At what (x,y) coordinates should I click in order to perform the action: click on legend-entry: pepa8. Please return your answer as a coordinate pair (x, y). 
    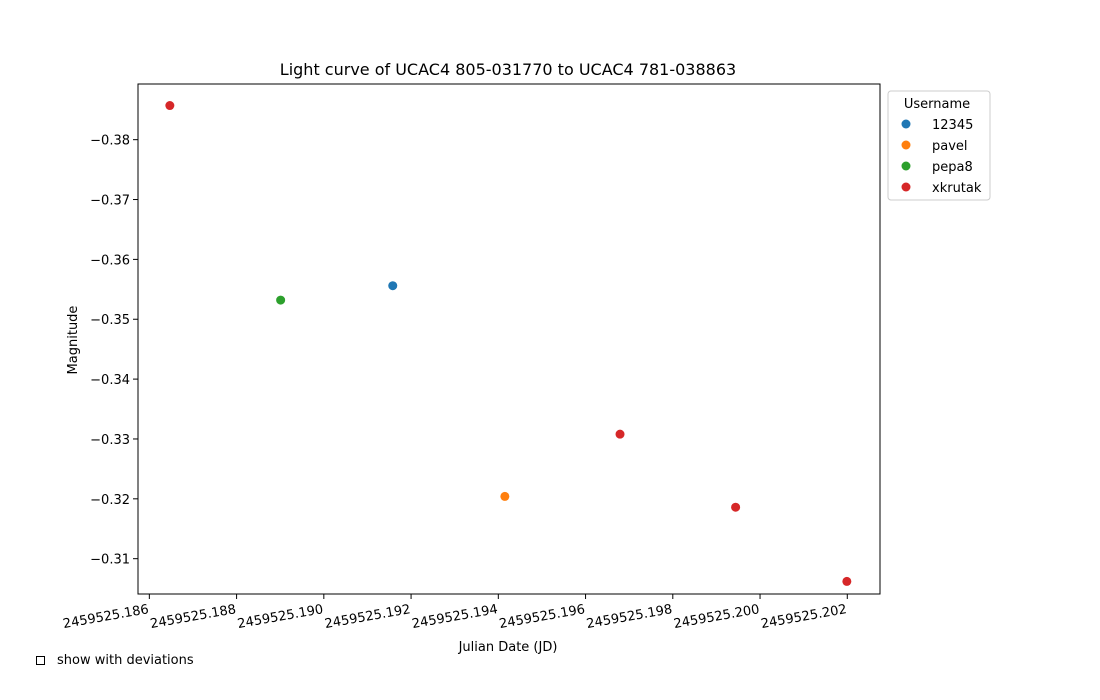
    Looking at the image, I should click on (952, 167).